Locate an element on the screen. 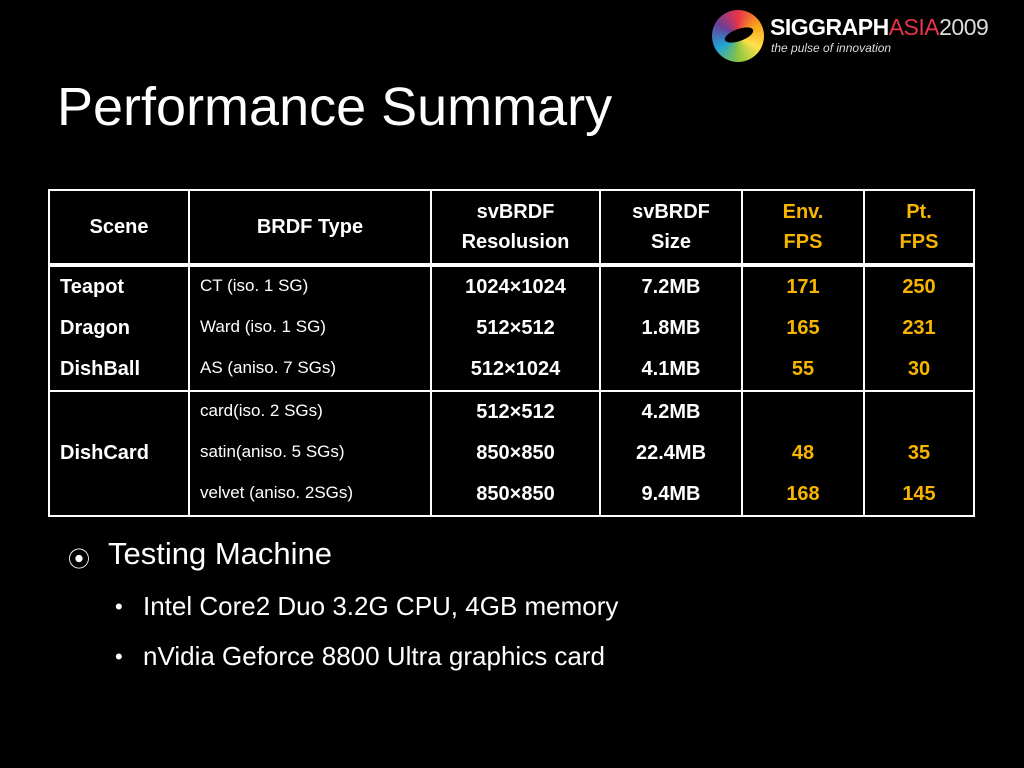  env-fps-cell: 165 is located at coordinates (803, 328).